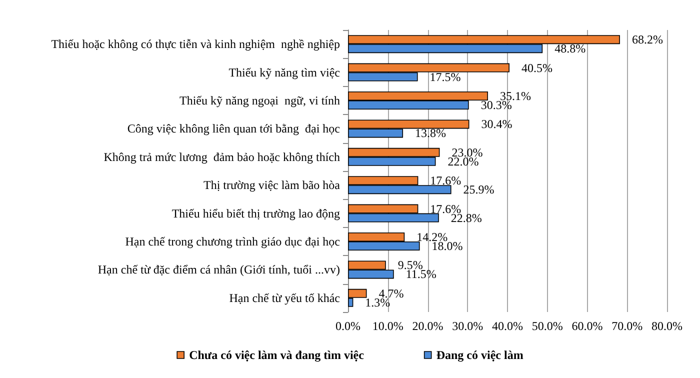  I want to click on data-label: 13.8%, so click(430, 133).